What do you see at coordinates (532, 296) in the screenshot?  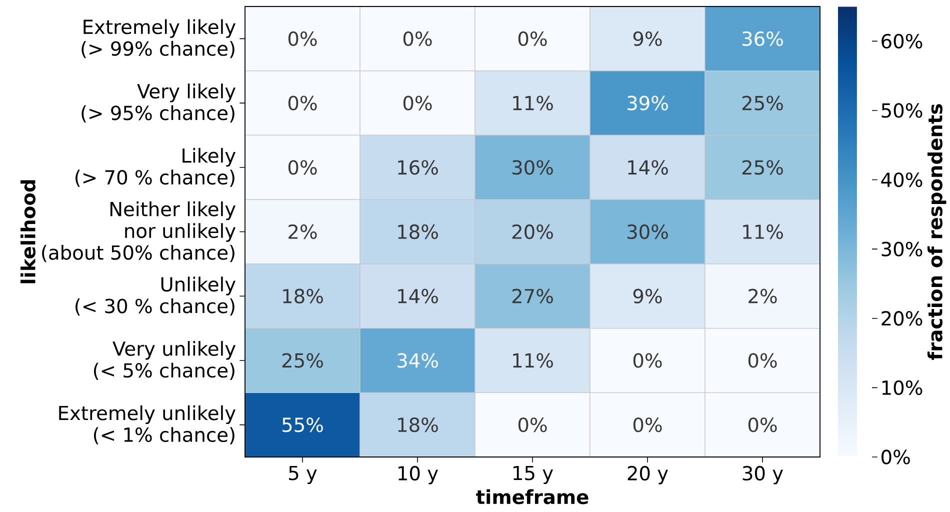 I see `data-label: 27%` at bounding box center [532, 296].